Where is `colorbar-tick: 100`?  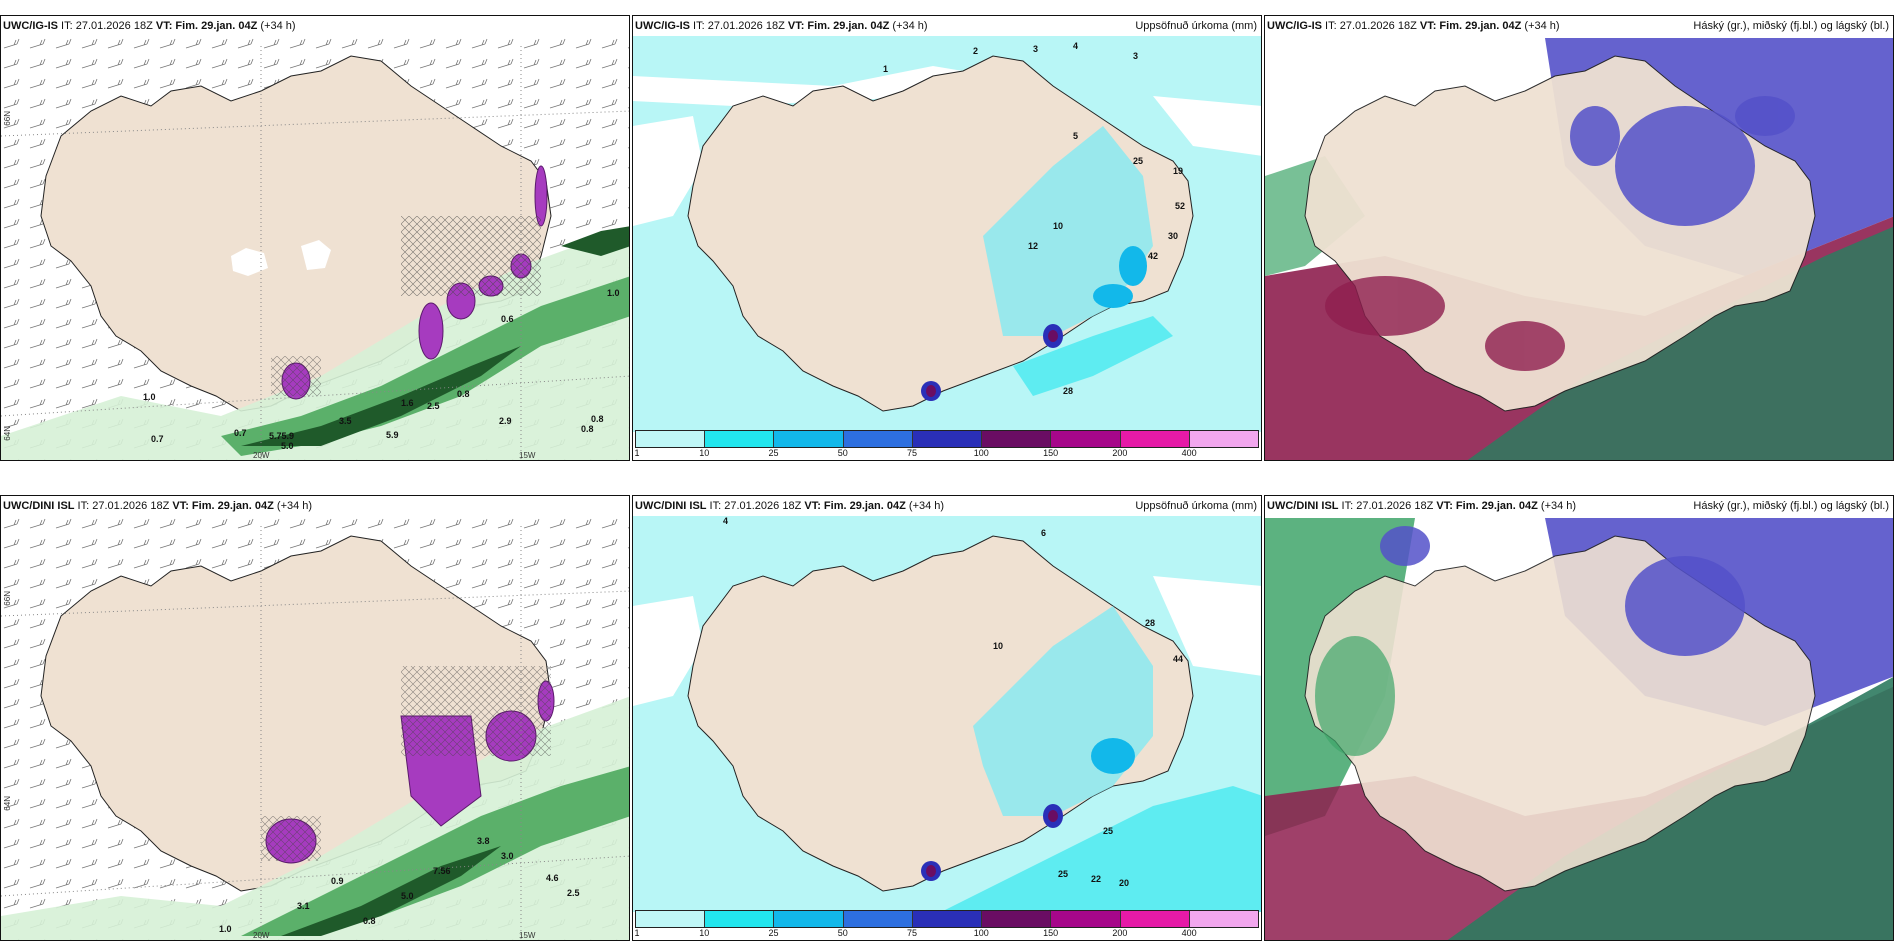 colorbar-tick: 100 is located at coordinates (981, 453).